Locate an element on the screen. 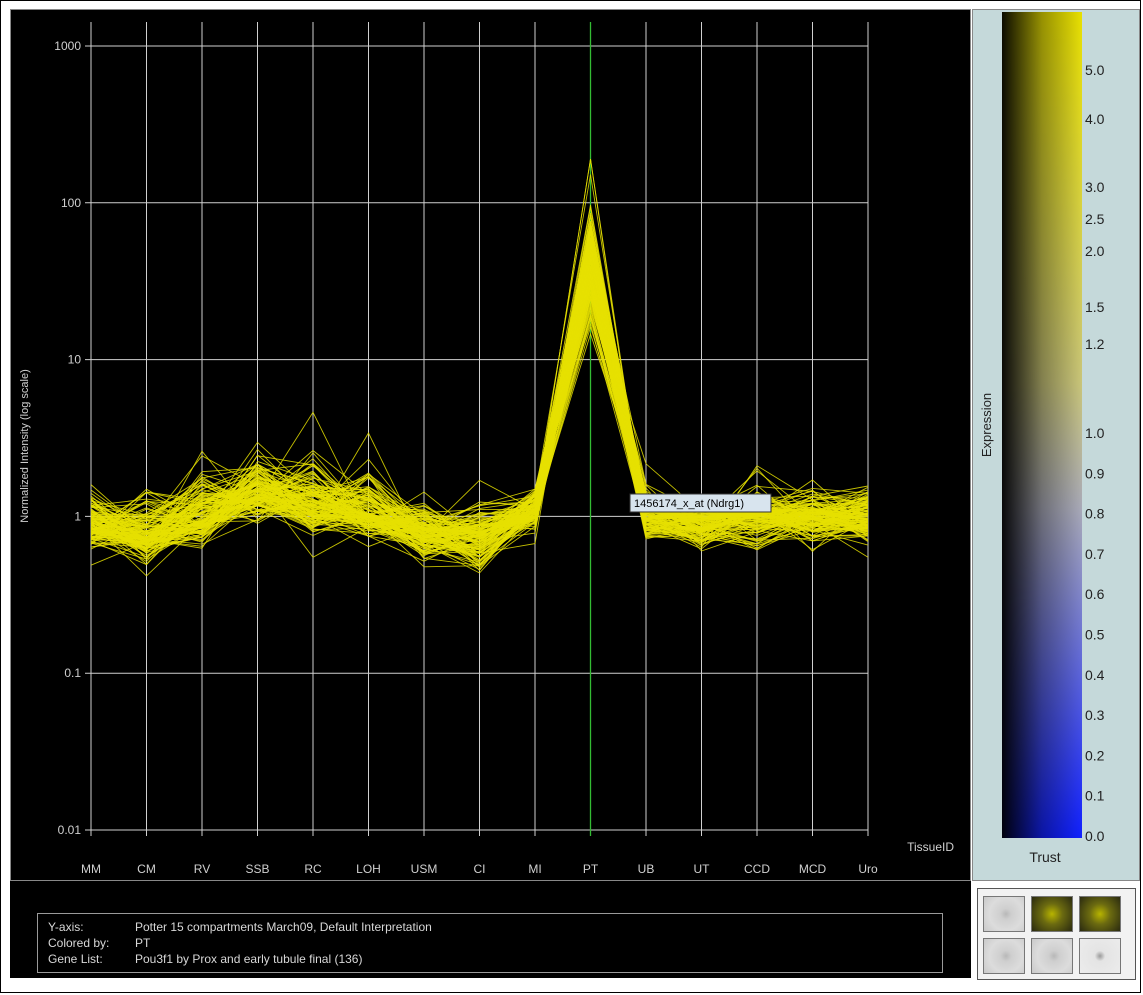 The height and width of the screenshot is (995, 1143). y-axis-label: Normalized Intensity (log scale) is located at coordinates (25, 445).